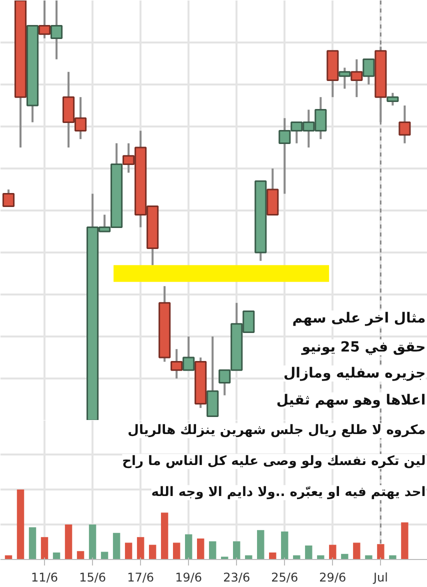  I want to click on x-tick-label: 25/6, so click(284, 577).